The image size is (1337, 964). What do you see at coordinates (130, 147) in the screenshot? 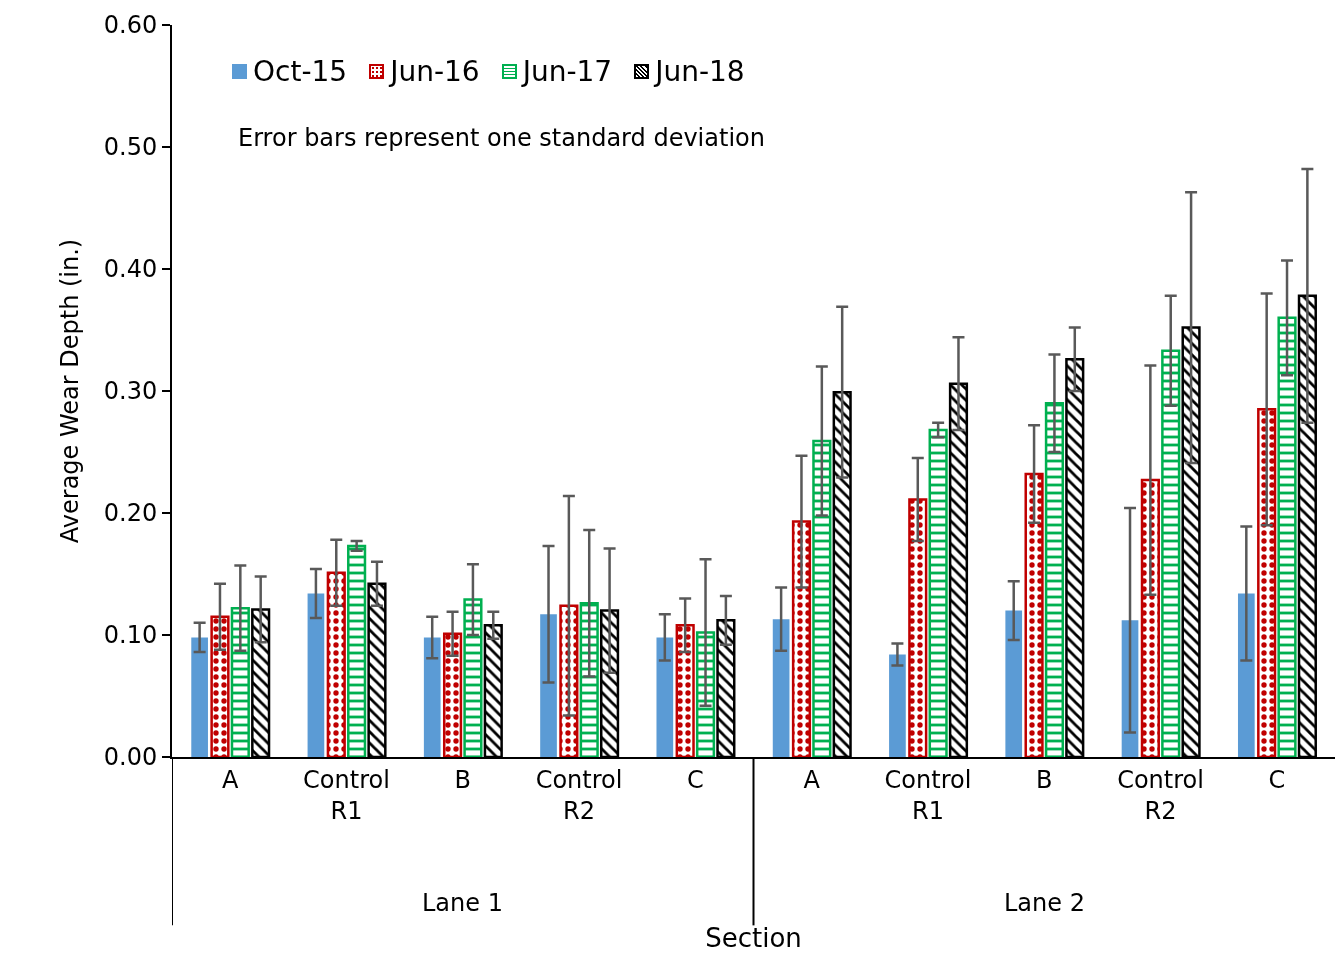
I see `y-tick-label: 0.50` at bounding box center [130, 147].